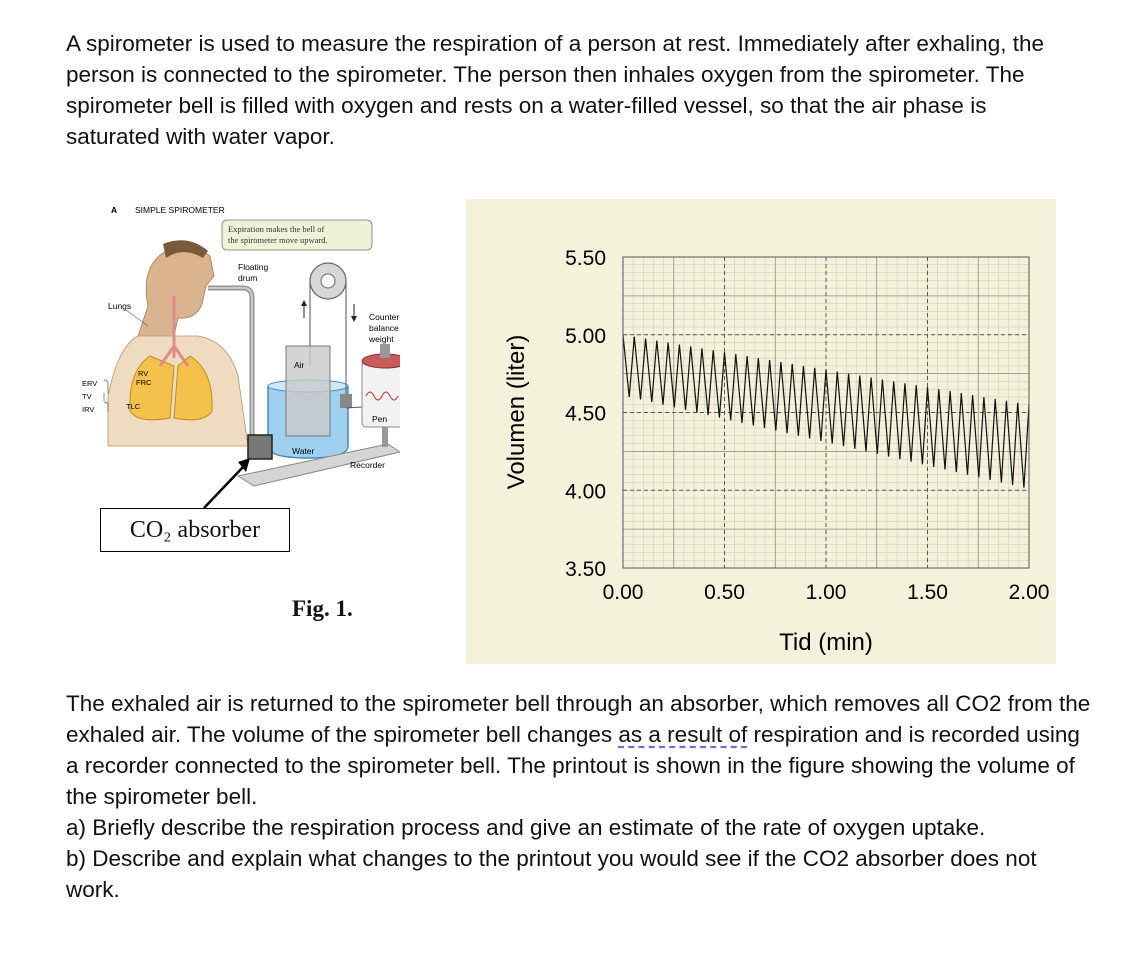 Image resolution: width=1132 pixels, height=962 pixels. I want to click on pen-label: Pen, so click(379, 419).